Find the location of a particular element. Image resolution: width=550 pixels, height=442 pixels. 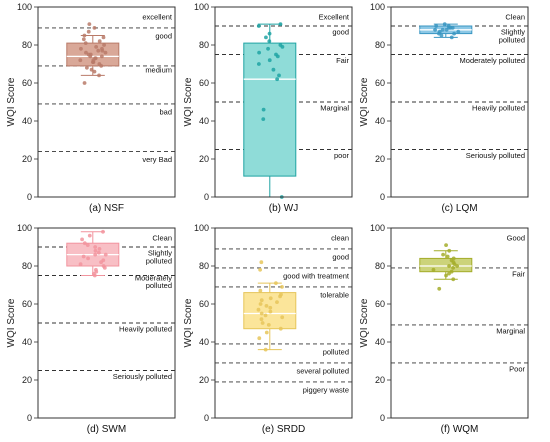

band-label: Clean is located at coordinates (515, 17).